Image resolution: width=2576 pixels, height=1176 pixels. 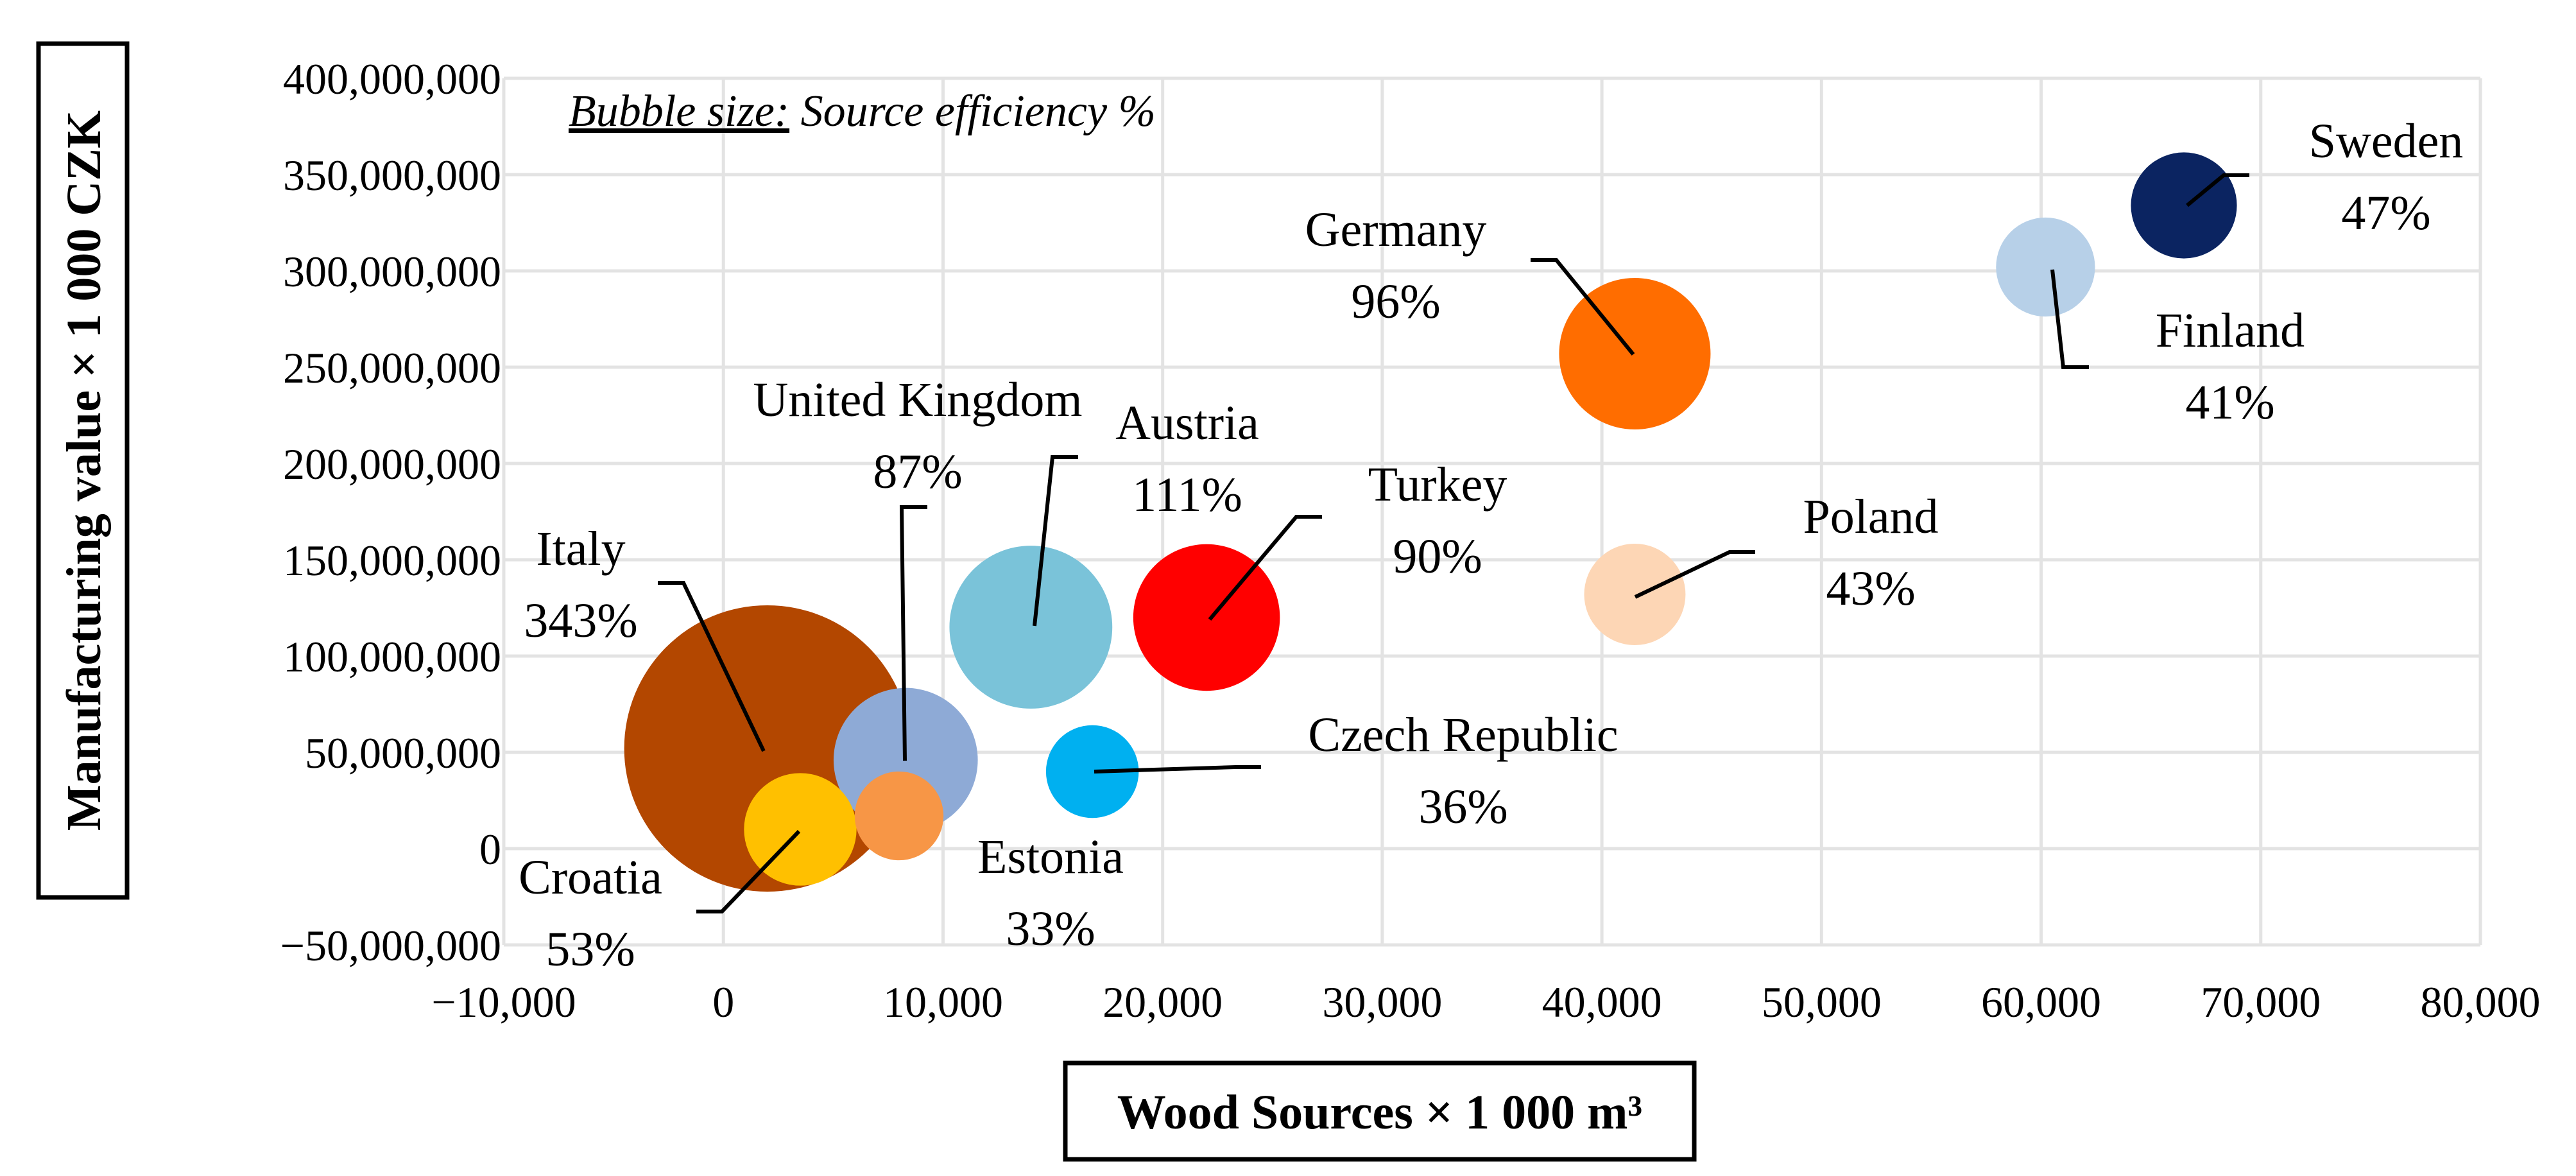 What do you see at coordinates (392, 175) in the screenshot?
I see `y-tick-label: 350,000,000` at bounding box center [392, 175].